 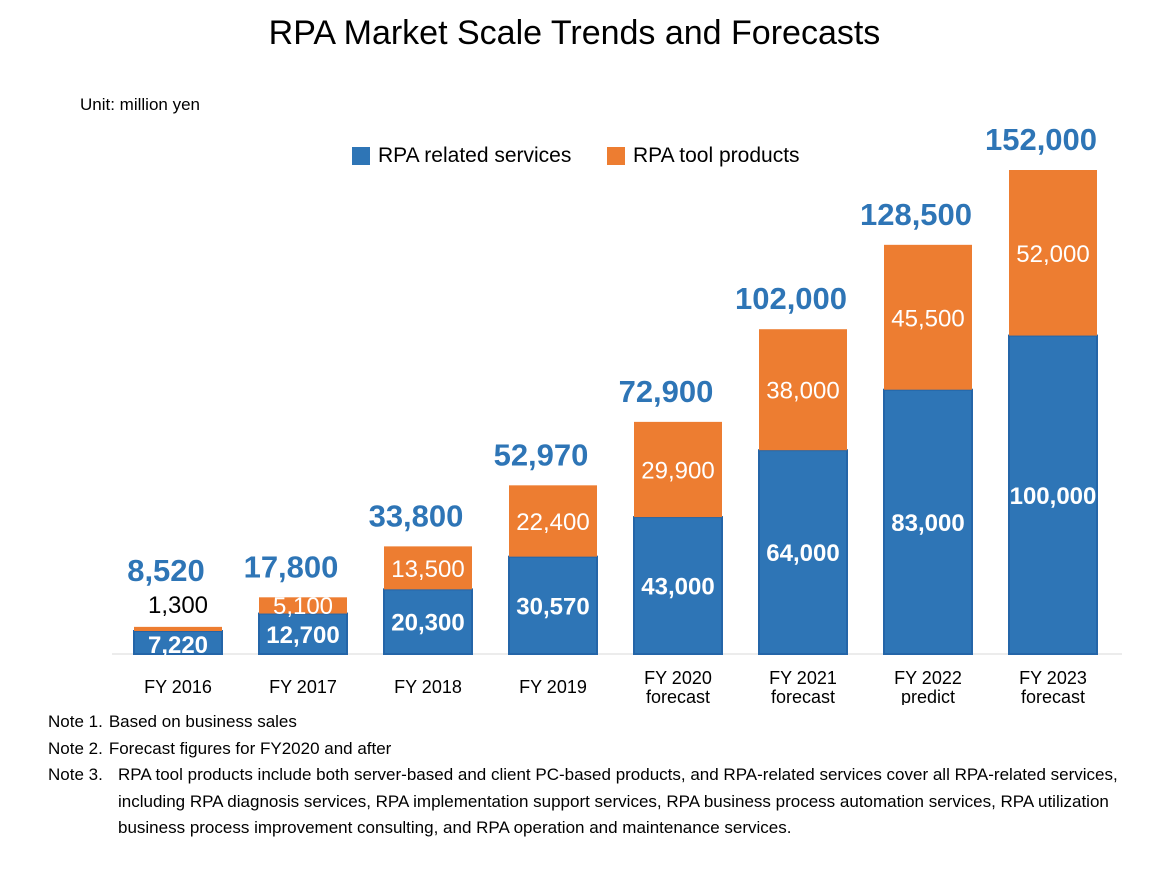 I want to click on x-tick-label-2: FY 2018, so click(x=428, y=687).